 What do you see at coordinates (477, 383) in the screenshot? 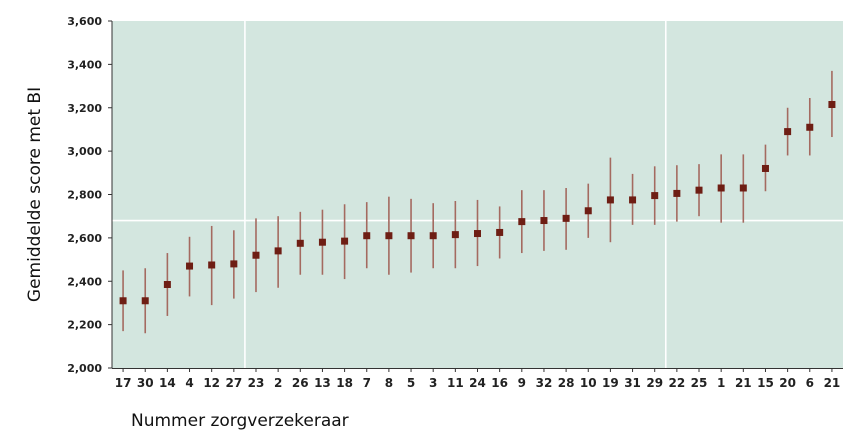
I see `x-tick-label: 24` at bounding box center [477, 383].